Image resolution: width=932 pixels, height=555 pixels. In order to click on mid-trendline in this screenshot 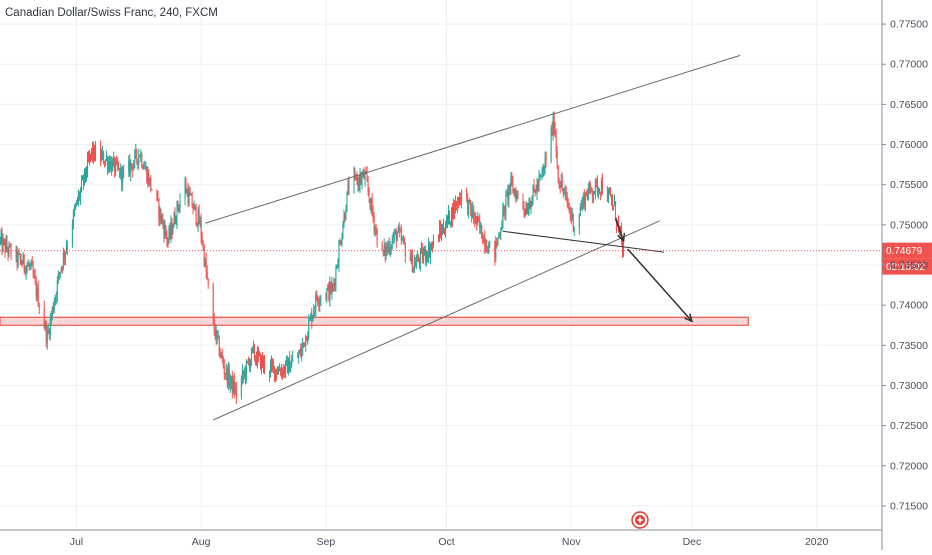, I will do `click(583, 241)`.